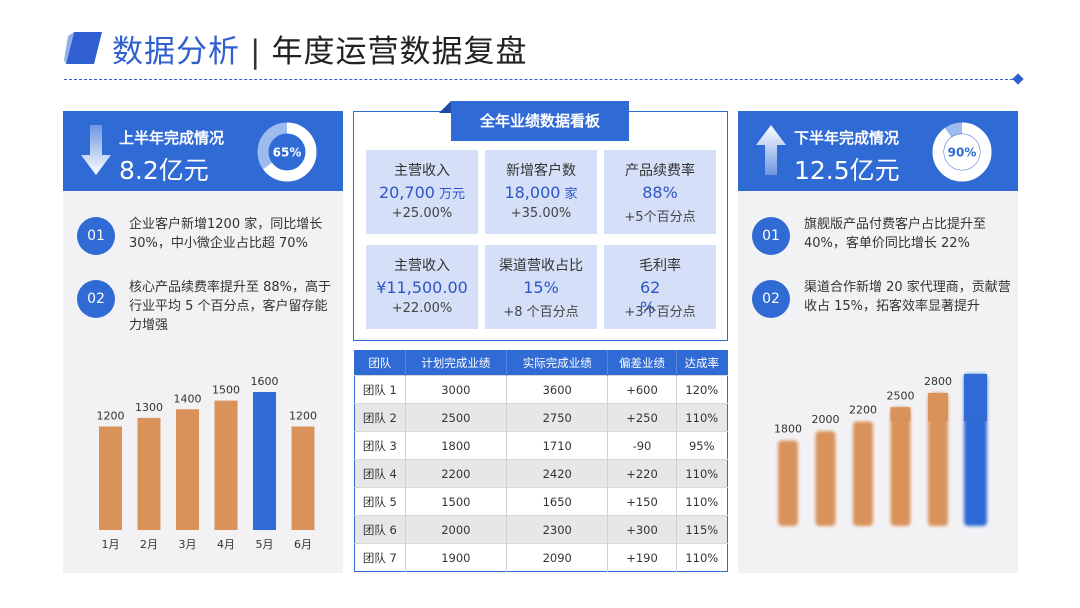  I want to click on left-panel-value: 8.2亿元, so click(164, 170).